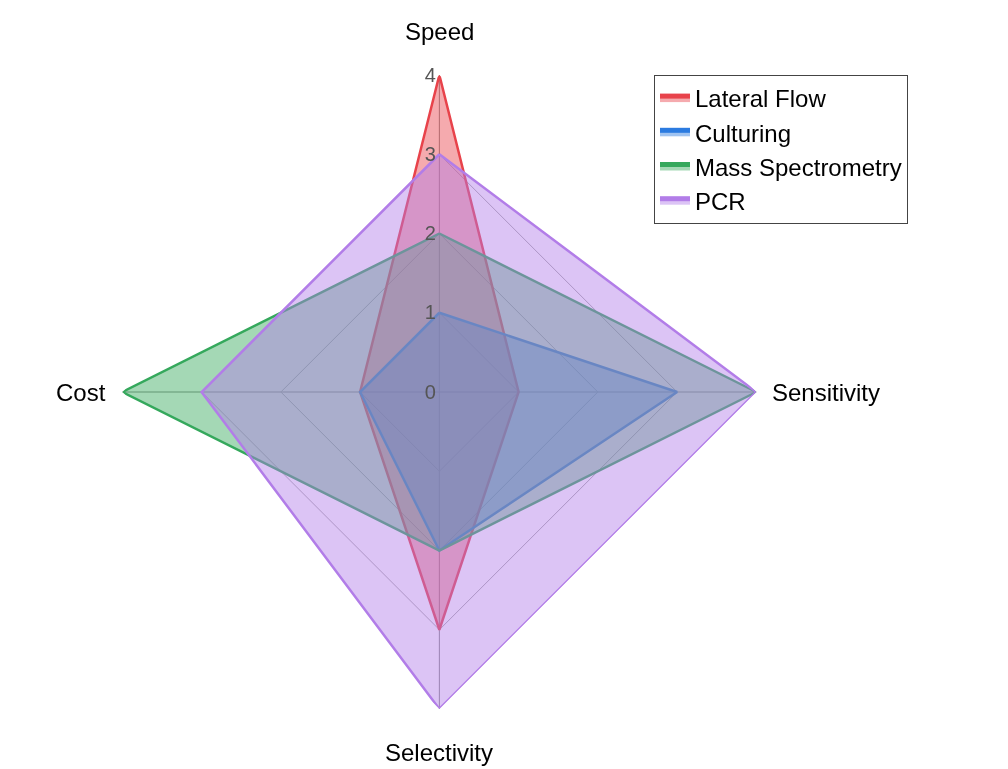  I want to click on legend-label: Culturing, so click(743, 133).